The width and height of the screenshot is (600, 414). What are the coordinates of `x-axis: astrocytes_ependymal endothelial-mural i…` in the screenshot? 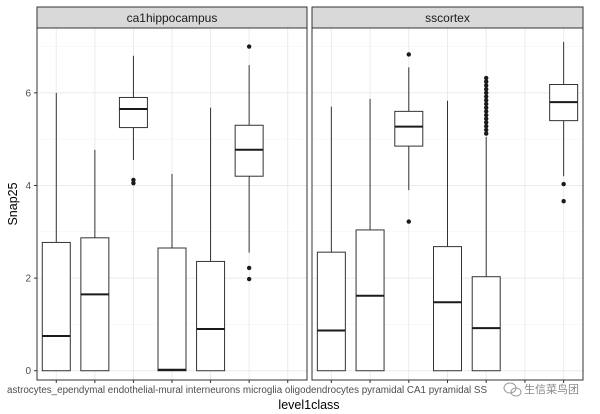 It's located at (286, 388).